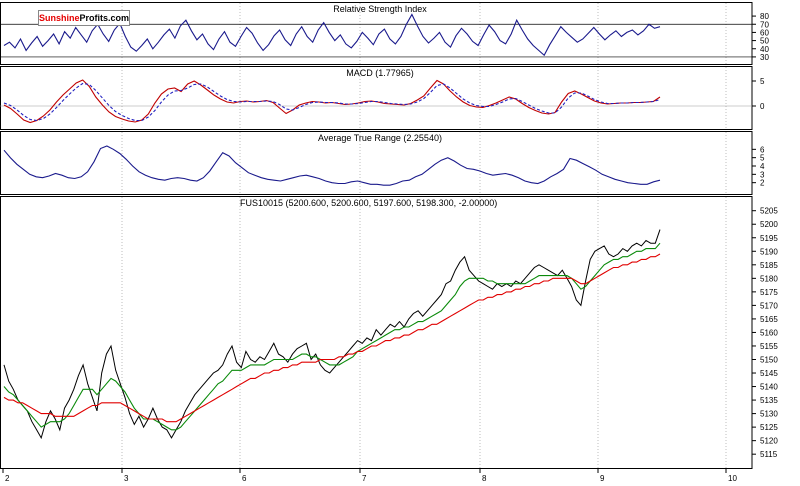 This screenshot has height=486, width=800. Describe the element at coordinates (769, 373) in the screenshot. I see `y-tick-label: 5145` at that location.